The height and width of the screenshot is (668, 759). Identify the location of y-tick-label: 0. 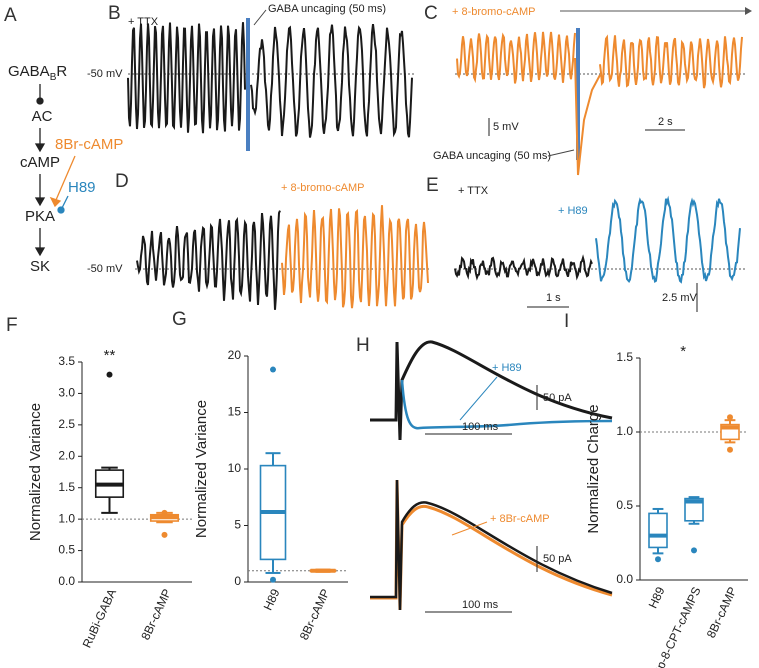
(237, 581).